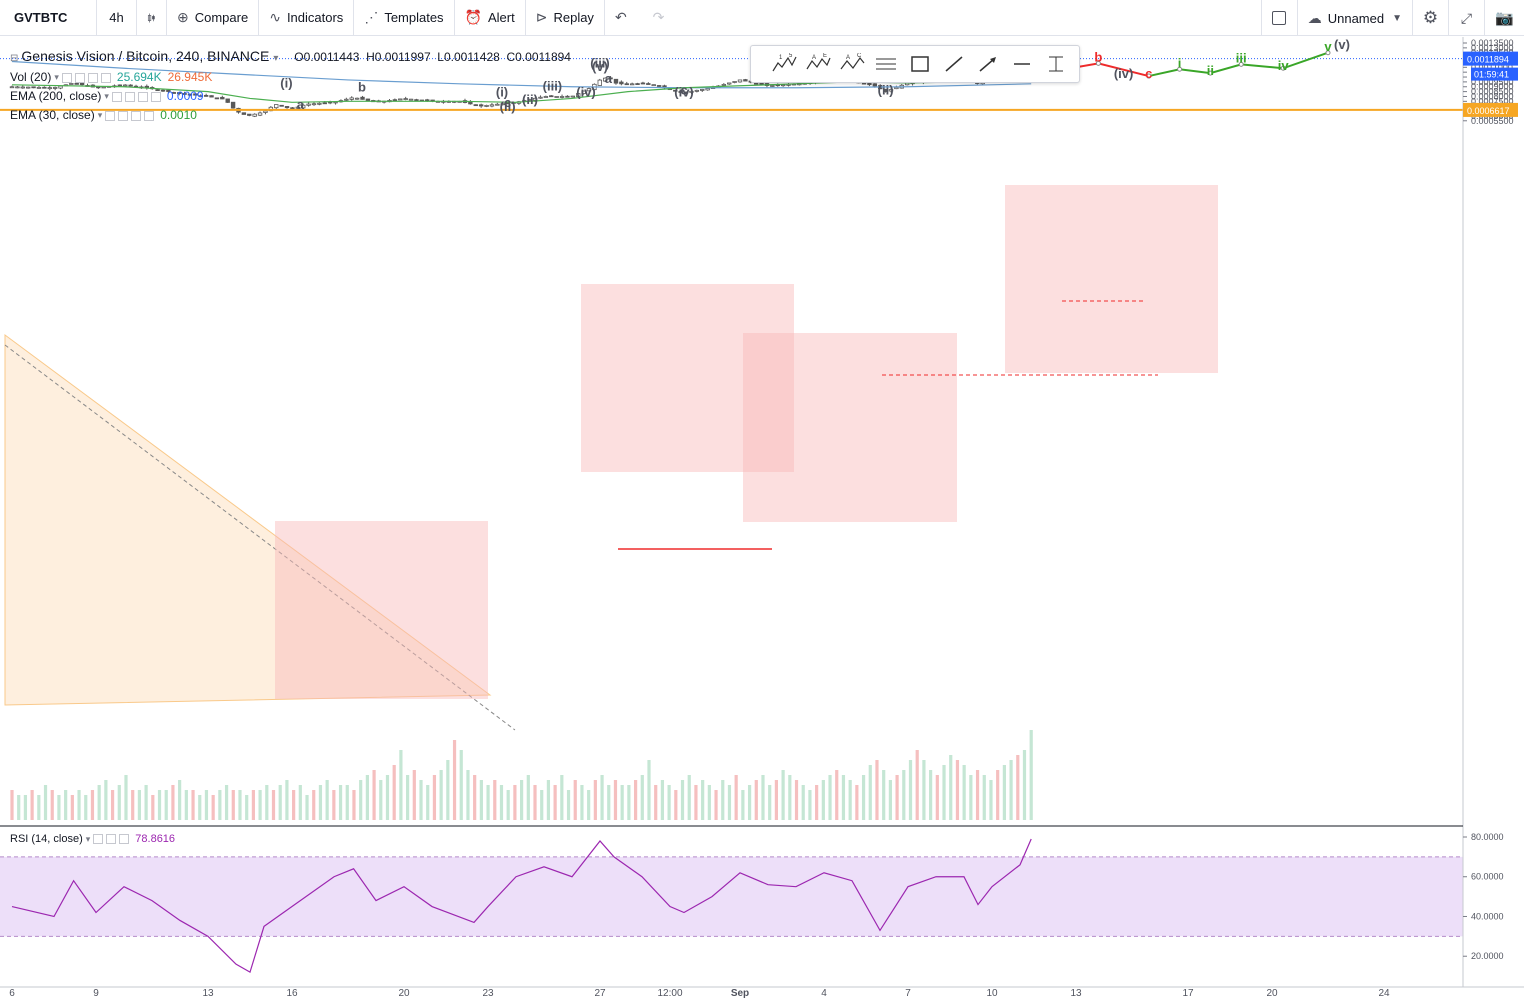 This screenshot has width=1524, height=1002. What do you see at coordinates (1022, 64) in the screenshot?
I see `horizontal-ray-tool` at bounding box center [1022, 64].